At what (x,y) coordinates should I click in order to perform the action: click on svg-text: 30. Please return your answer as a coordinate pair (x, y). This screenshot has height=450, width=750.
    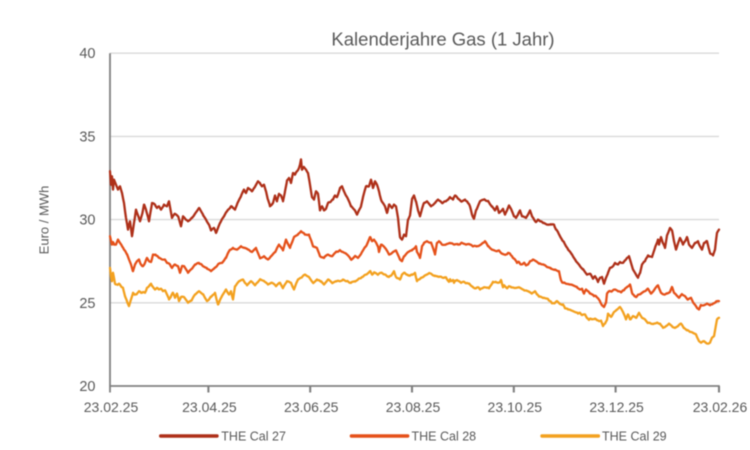
    Looking at the image, I should click on (87, 221).